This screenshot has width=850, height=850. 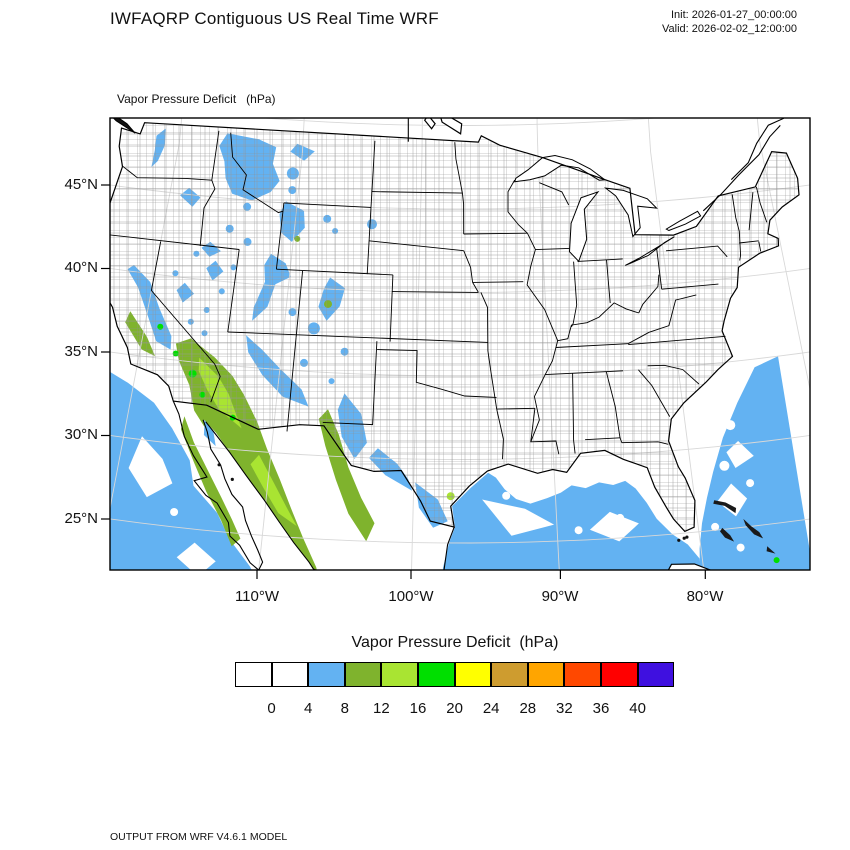 What do you see at coordinates (491, 708) in the screenshot?
I see `colorbar-tick-label: 24` at bounding box center [491, 708].